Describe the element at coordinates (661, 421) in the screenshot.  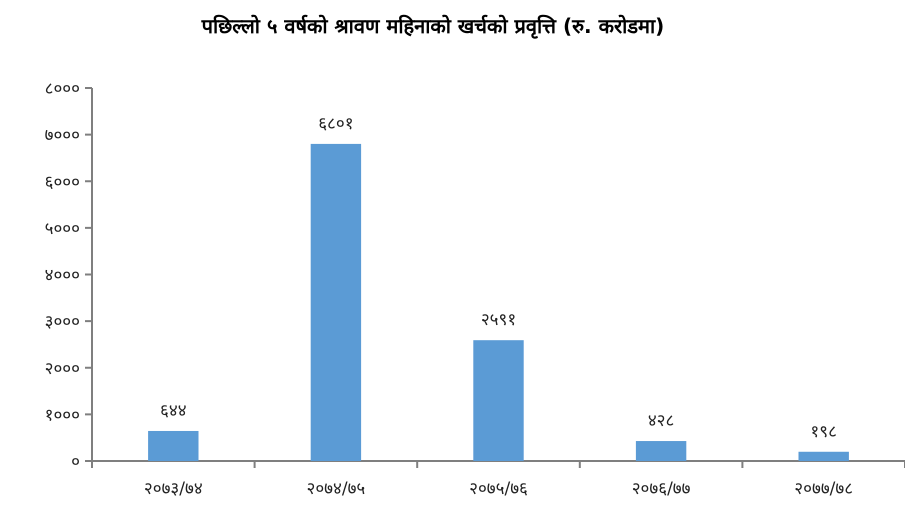
I see `data-label: ४२८` at that location.